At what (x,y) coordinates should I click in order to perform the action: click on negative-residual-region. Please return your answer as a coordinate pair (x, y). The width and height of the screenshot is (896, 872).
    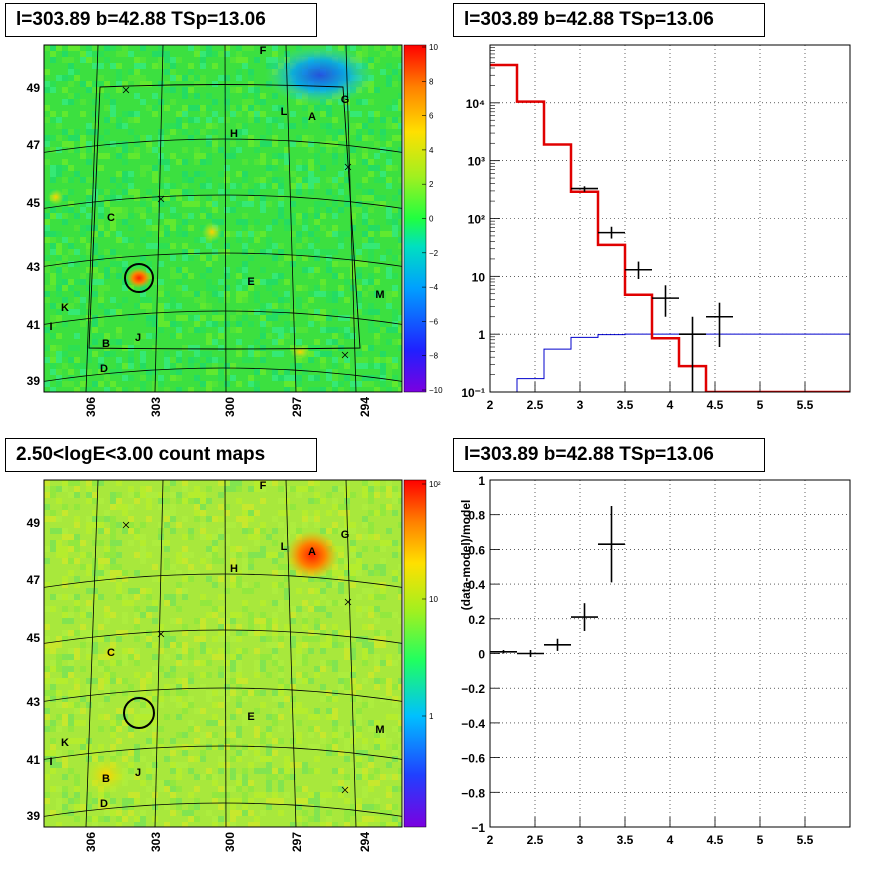
    Looking at the image, I should click on (320, 75).